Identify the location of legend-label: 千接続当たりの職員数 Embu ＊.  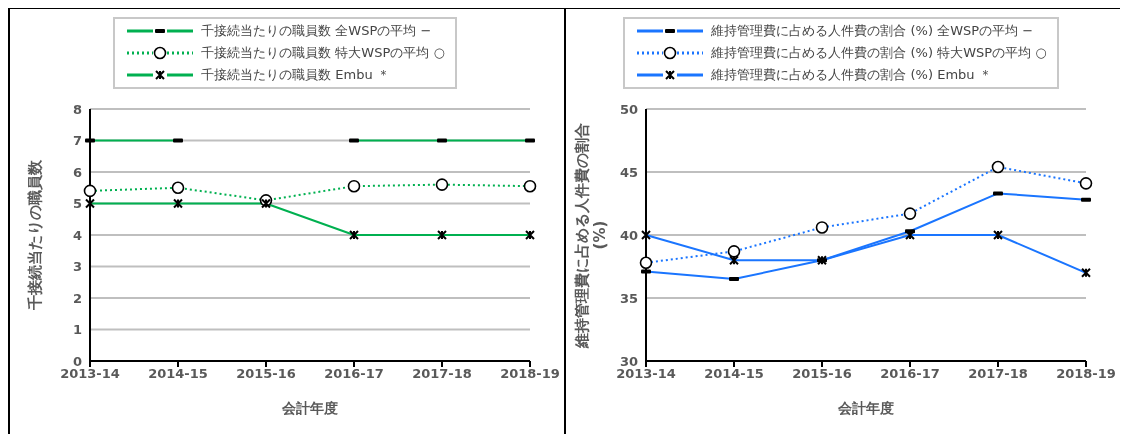
(295, 75).